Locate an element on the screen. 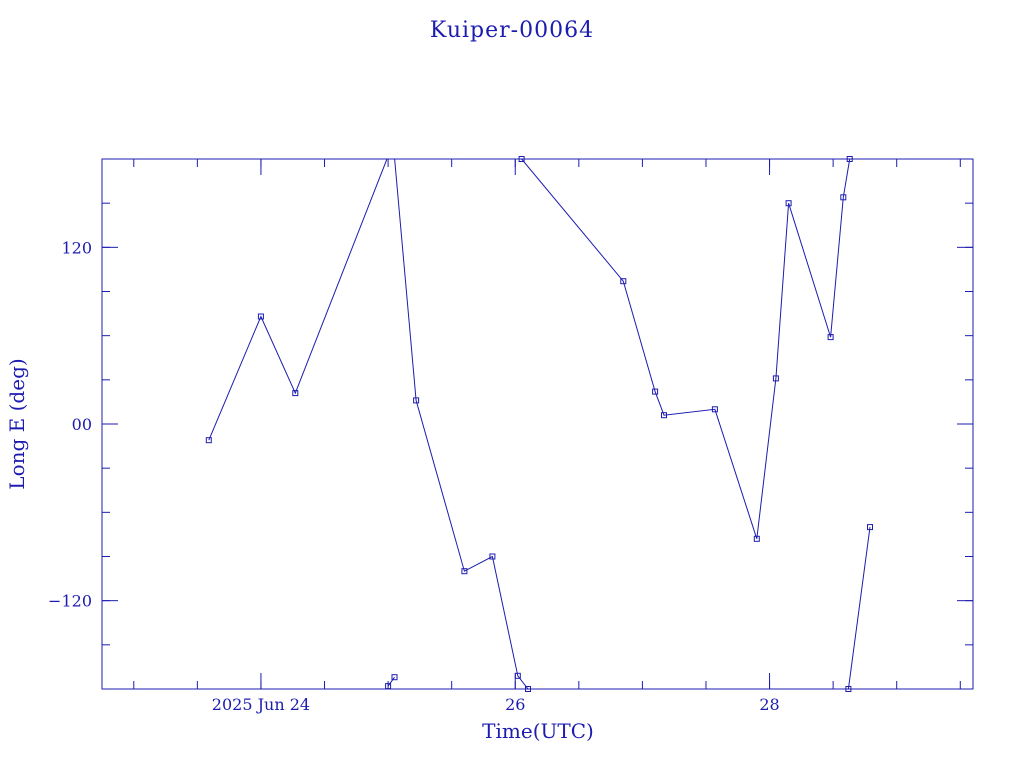 This screenshot has width=1024, height=768. y-axis-label: Long E (deg) is located at coordinates (17, 423).